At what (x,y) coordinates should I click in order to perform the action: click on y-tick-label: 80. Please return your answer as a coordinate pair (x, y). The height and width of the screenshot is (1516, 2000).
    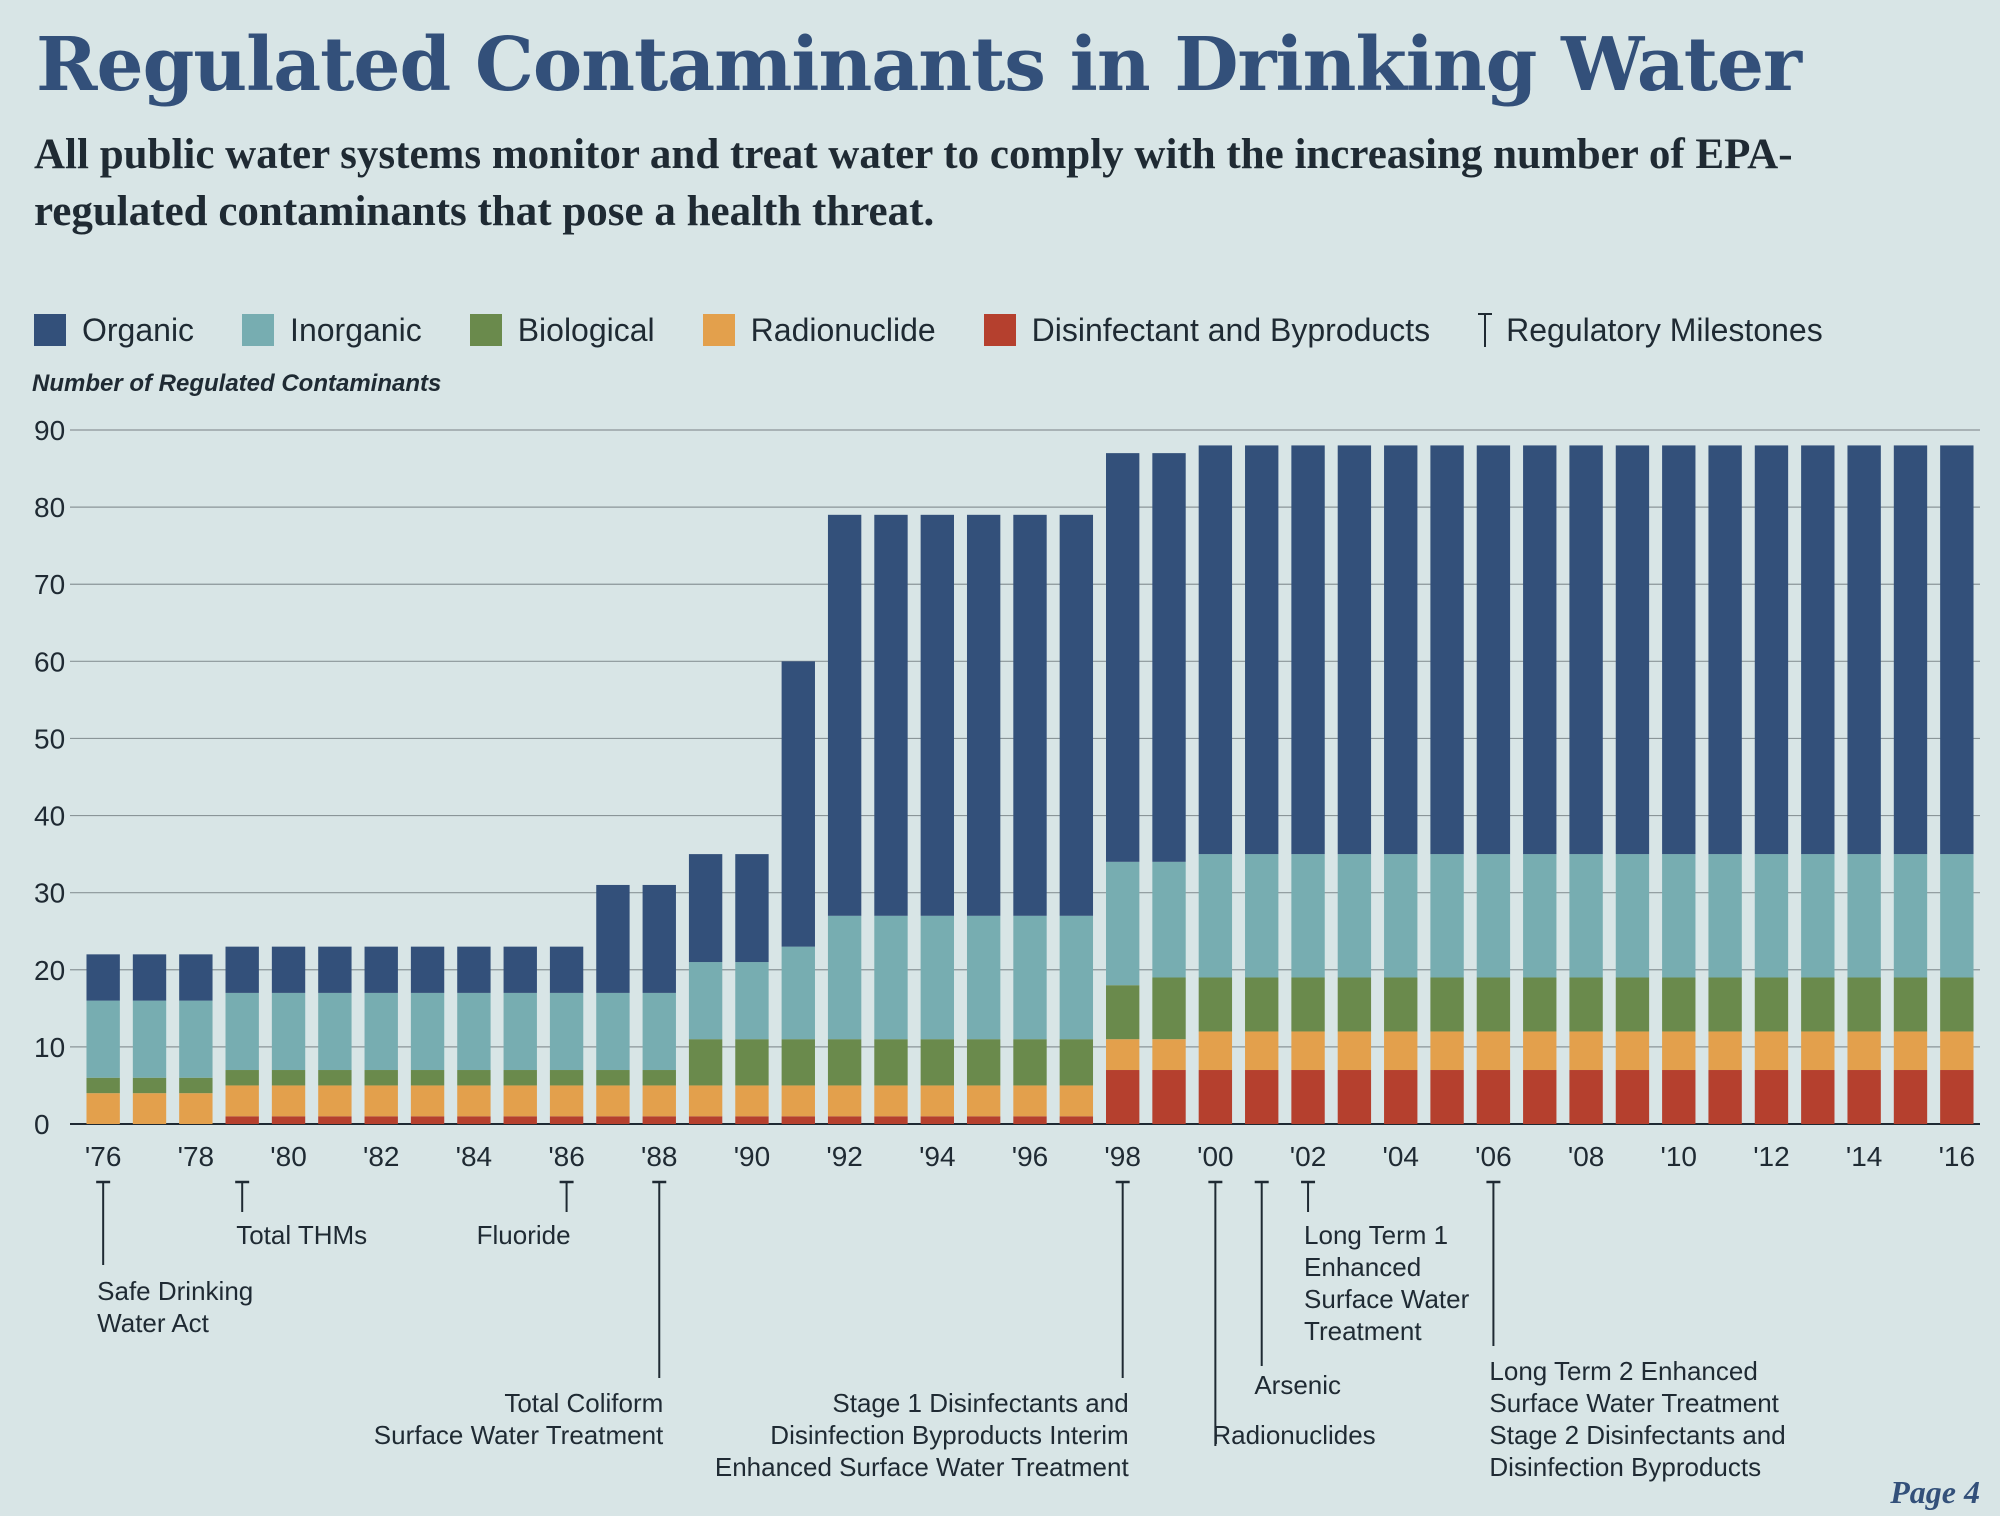
    Looking at the image, I should click on (49, 507).